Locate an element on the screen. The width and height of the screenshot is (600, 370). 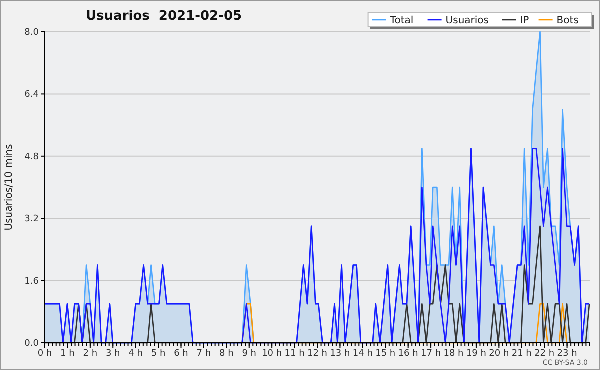
x-tick-label: 13 h is located at coordinates (340, 354).